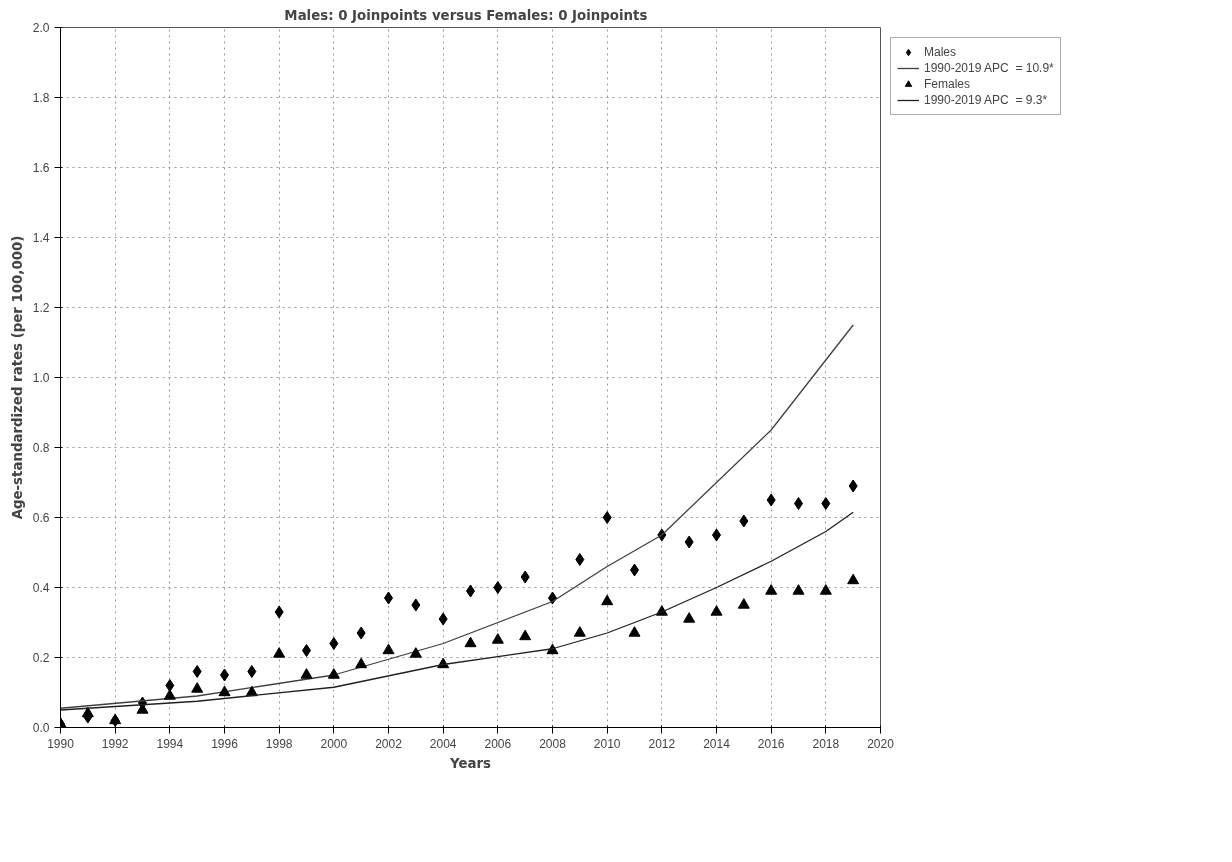  What do you see at coordinates (41, 308) in the screenshot?
I see `y-tick-label: 1.2` at bounding box center [41, 308].